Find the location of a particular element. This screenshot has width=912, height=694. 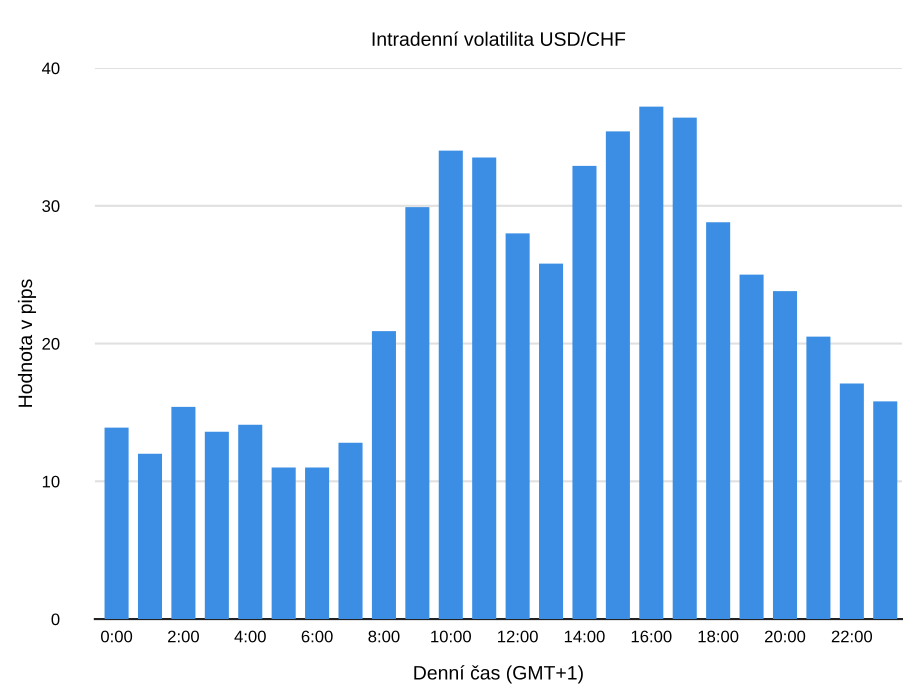

x-tick-label: 18:00 is located at coordinates (718, 636).